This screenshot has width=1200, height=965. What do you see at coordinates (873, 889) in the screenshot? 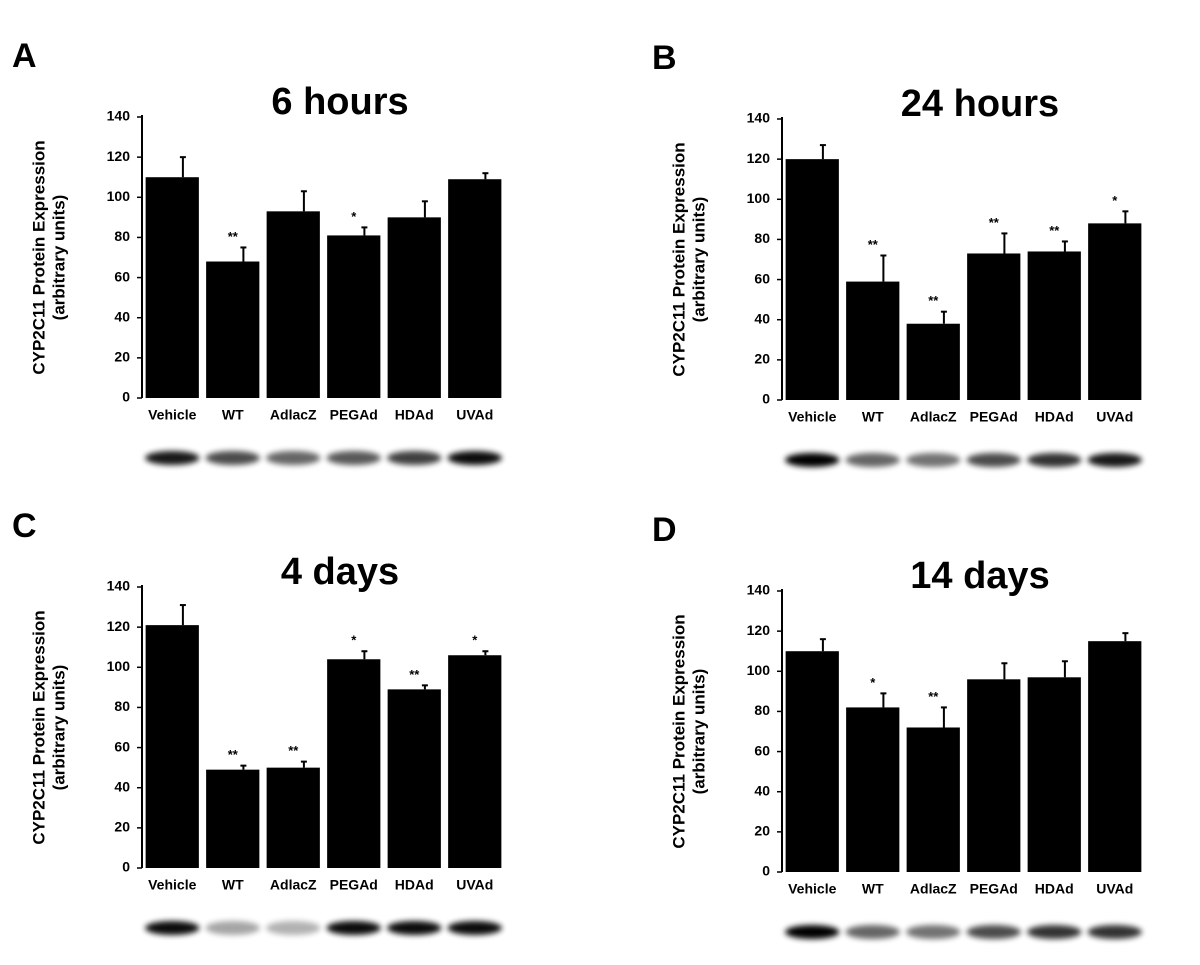
I see `x-tick-label: WT` at bounding box center [873, 889].